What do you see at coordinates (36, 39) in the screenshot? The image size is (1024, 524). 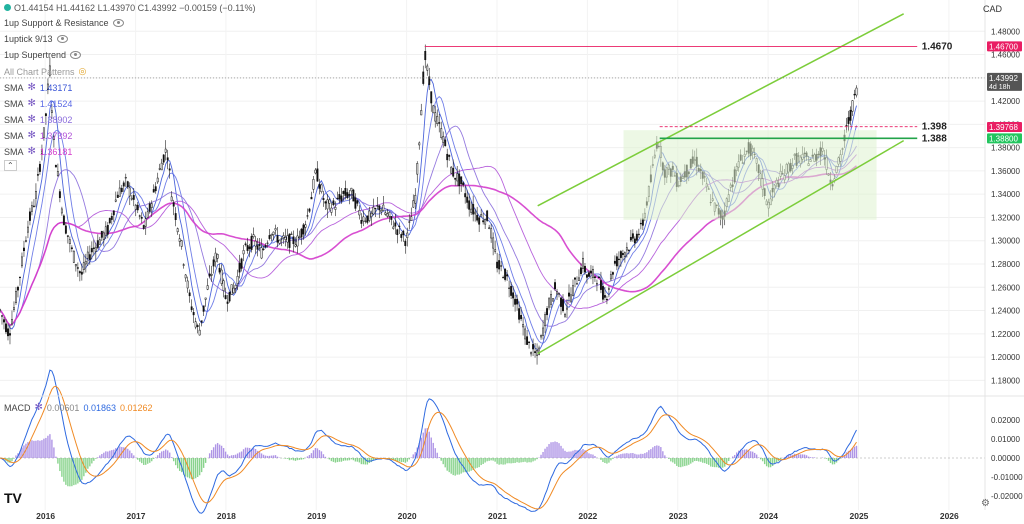 I see `indicator-uptick: 1uptick 9/13` at bounding box center [36, 39].